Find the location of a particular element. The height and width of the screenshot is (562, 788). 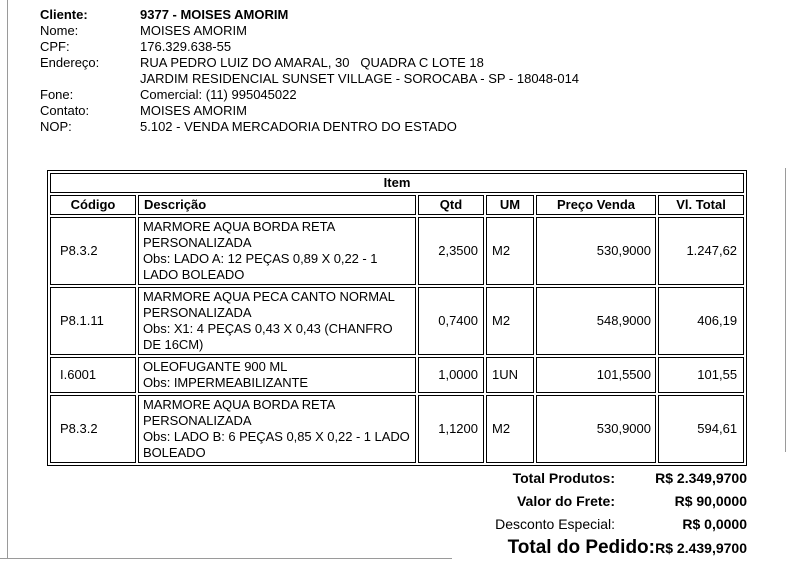

client-field-label: NOP: is located at coordinates (56, 126).